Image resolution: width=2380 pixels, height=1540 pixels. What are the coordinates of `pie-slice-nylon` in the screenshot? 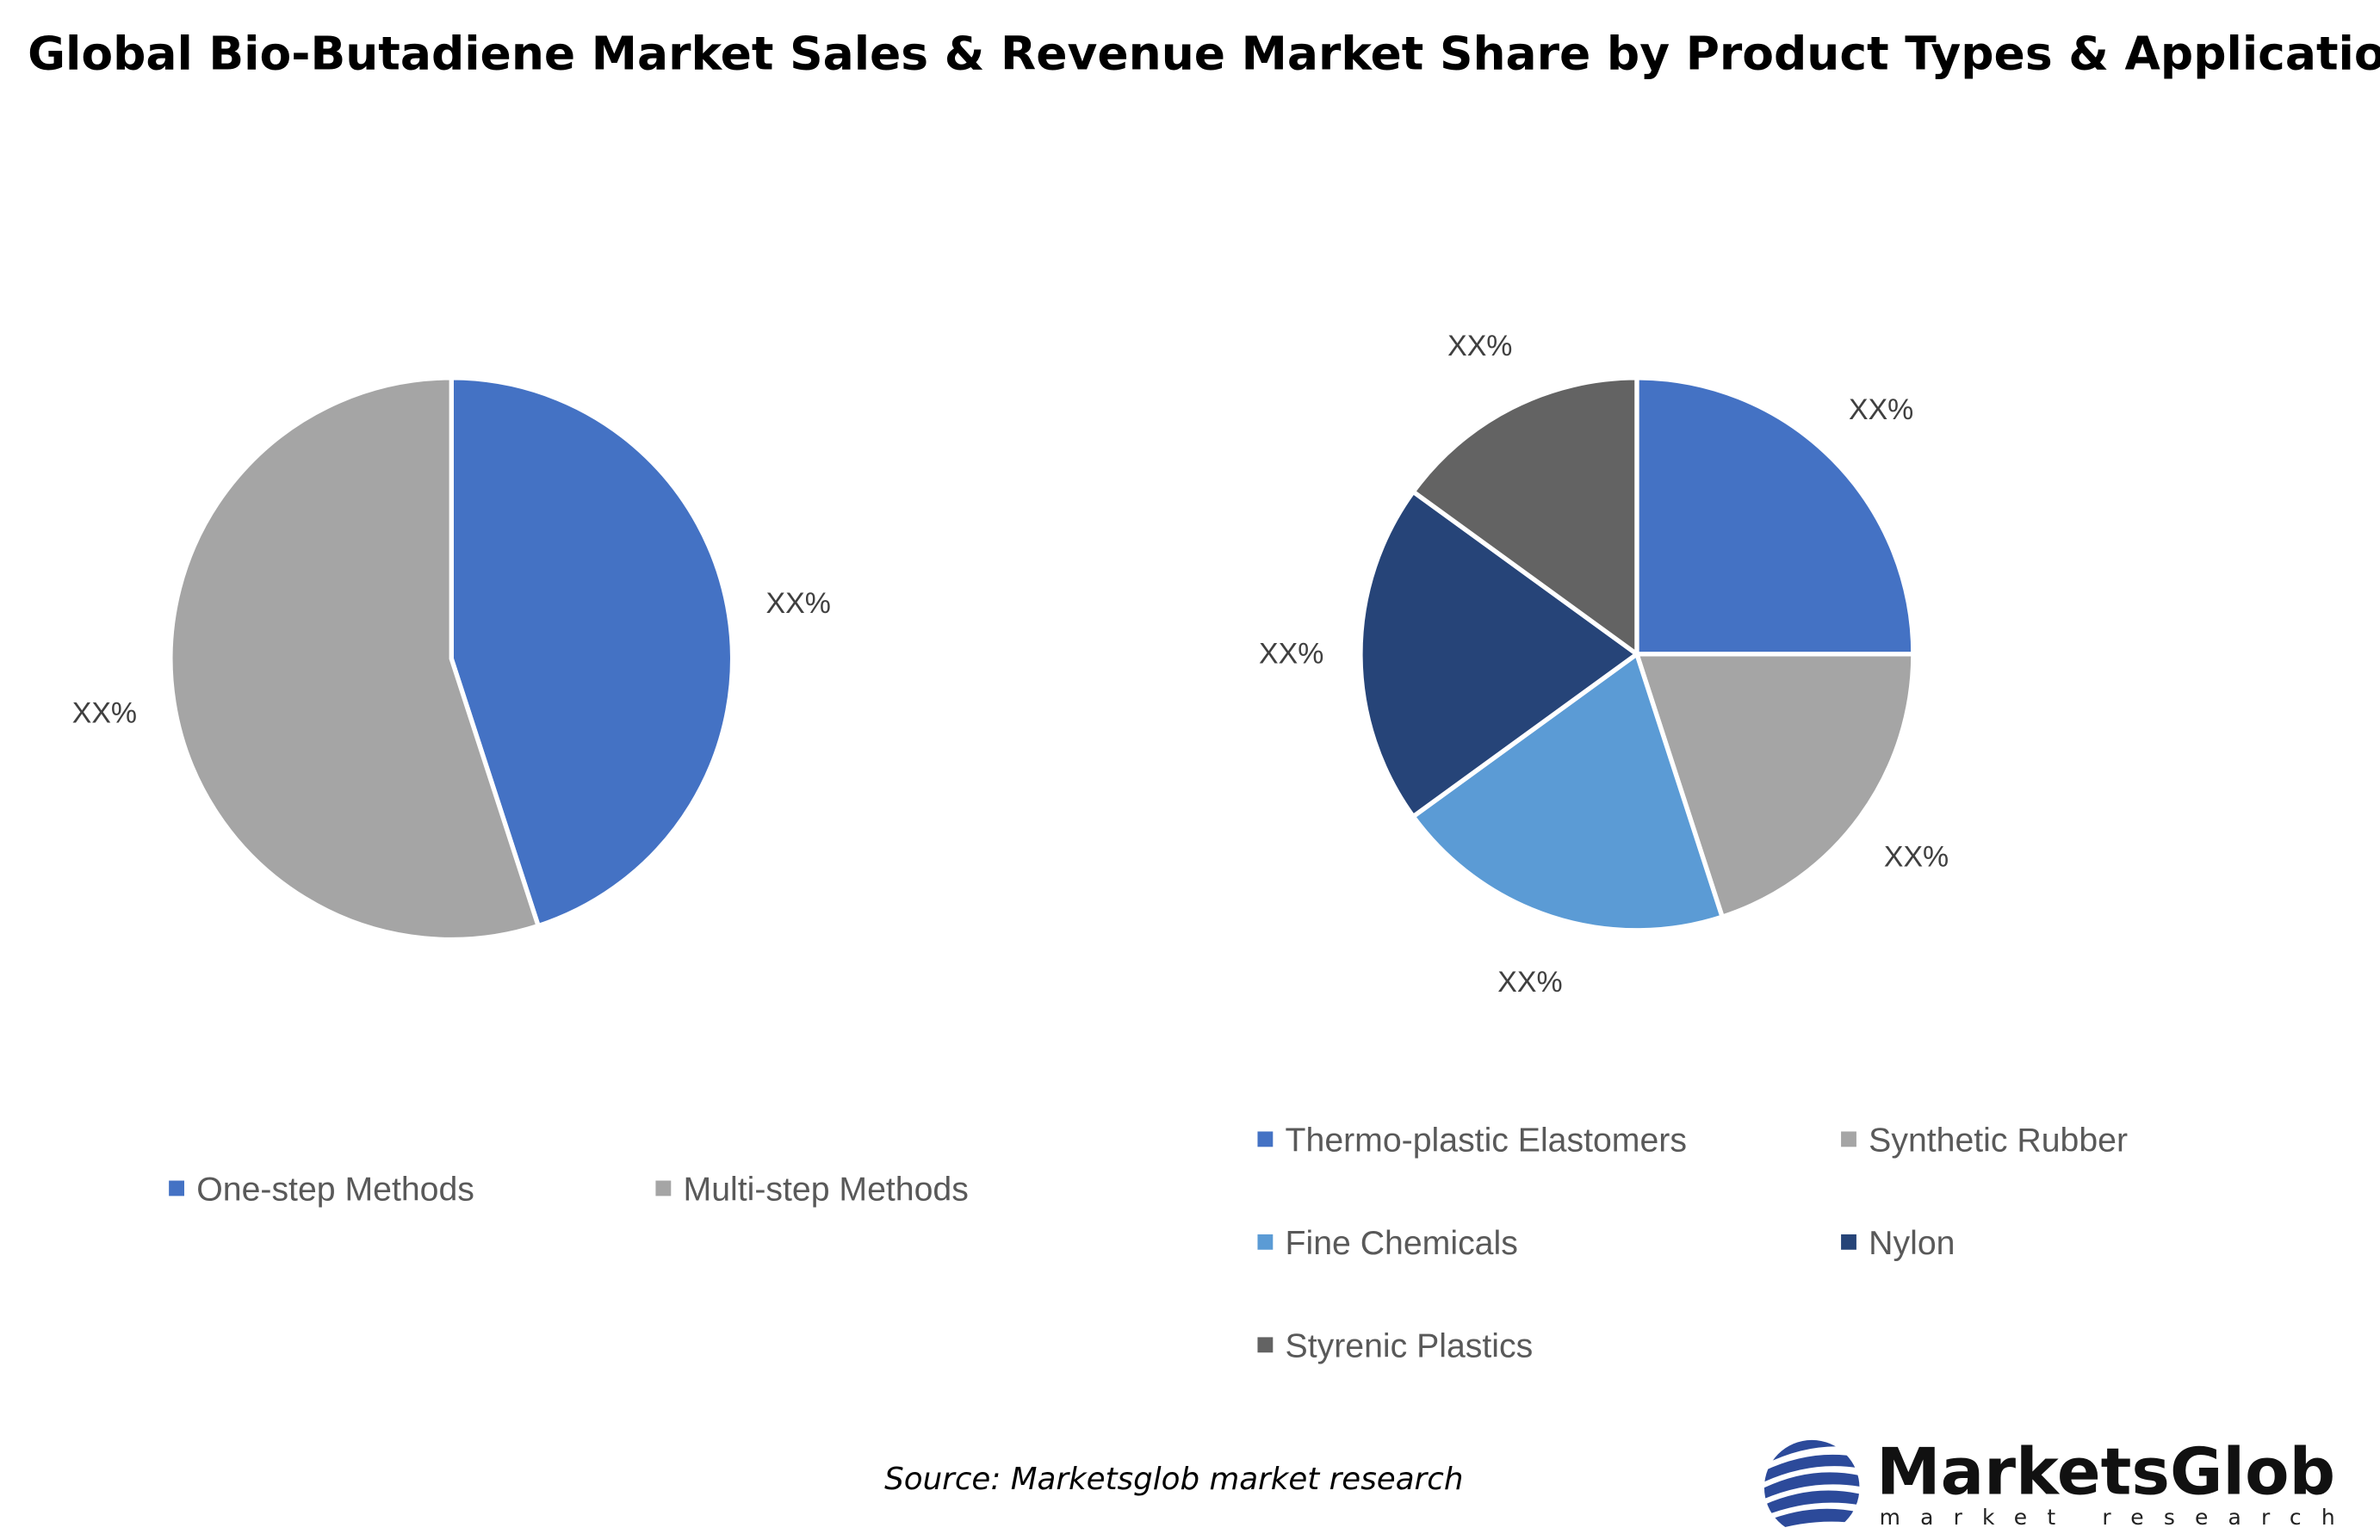 It's located at (1500, 654).